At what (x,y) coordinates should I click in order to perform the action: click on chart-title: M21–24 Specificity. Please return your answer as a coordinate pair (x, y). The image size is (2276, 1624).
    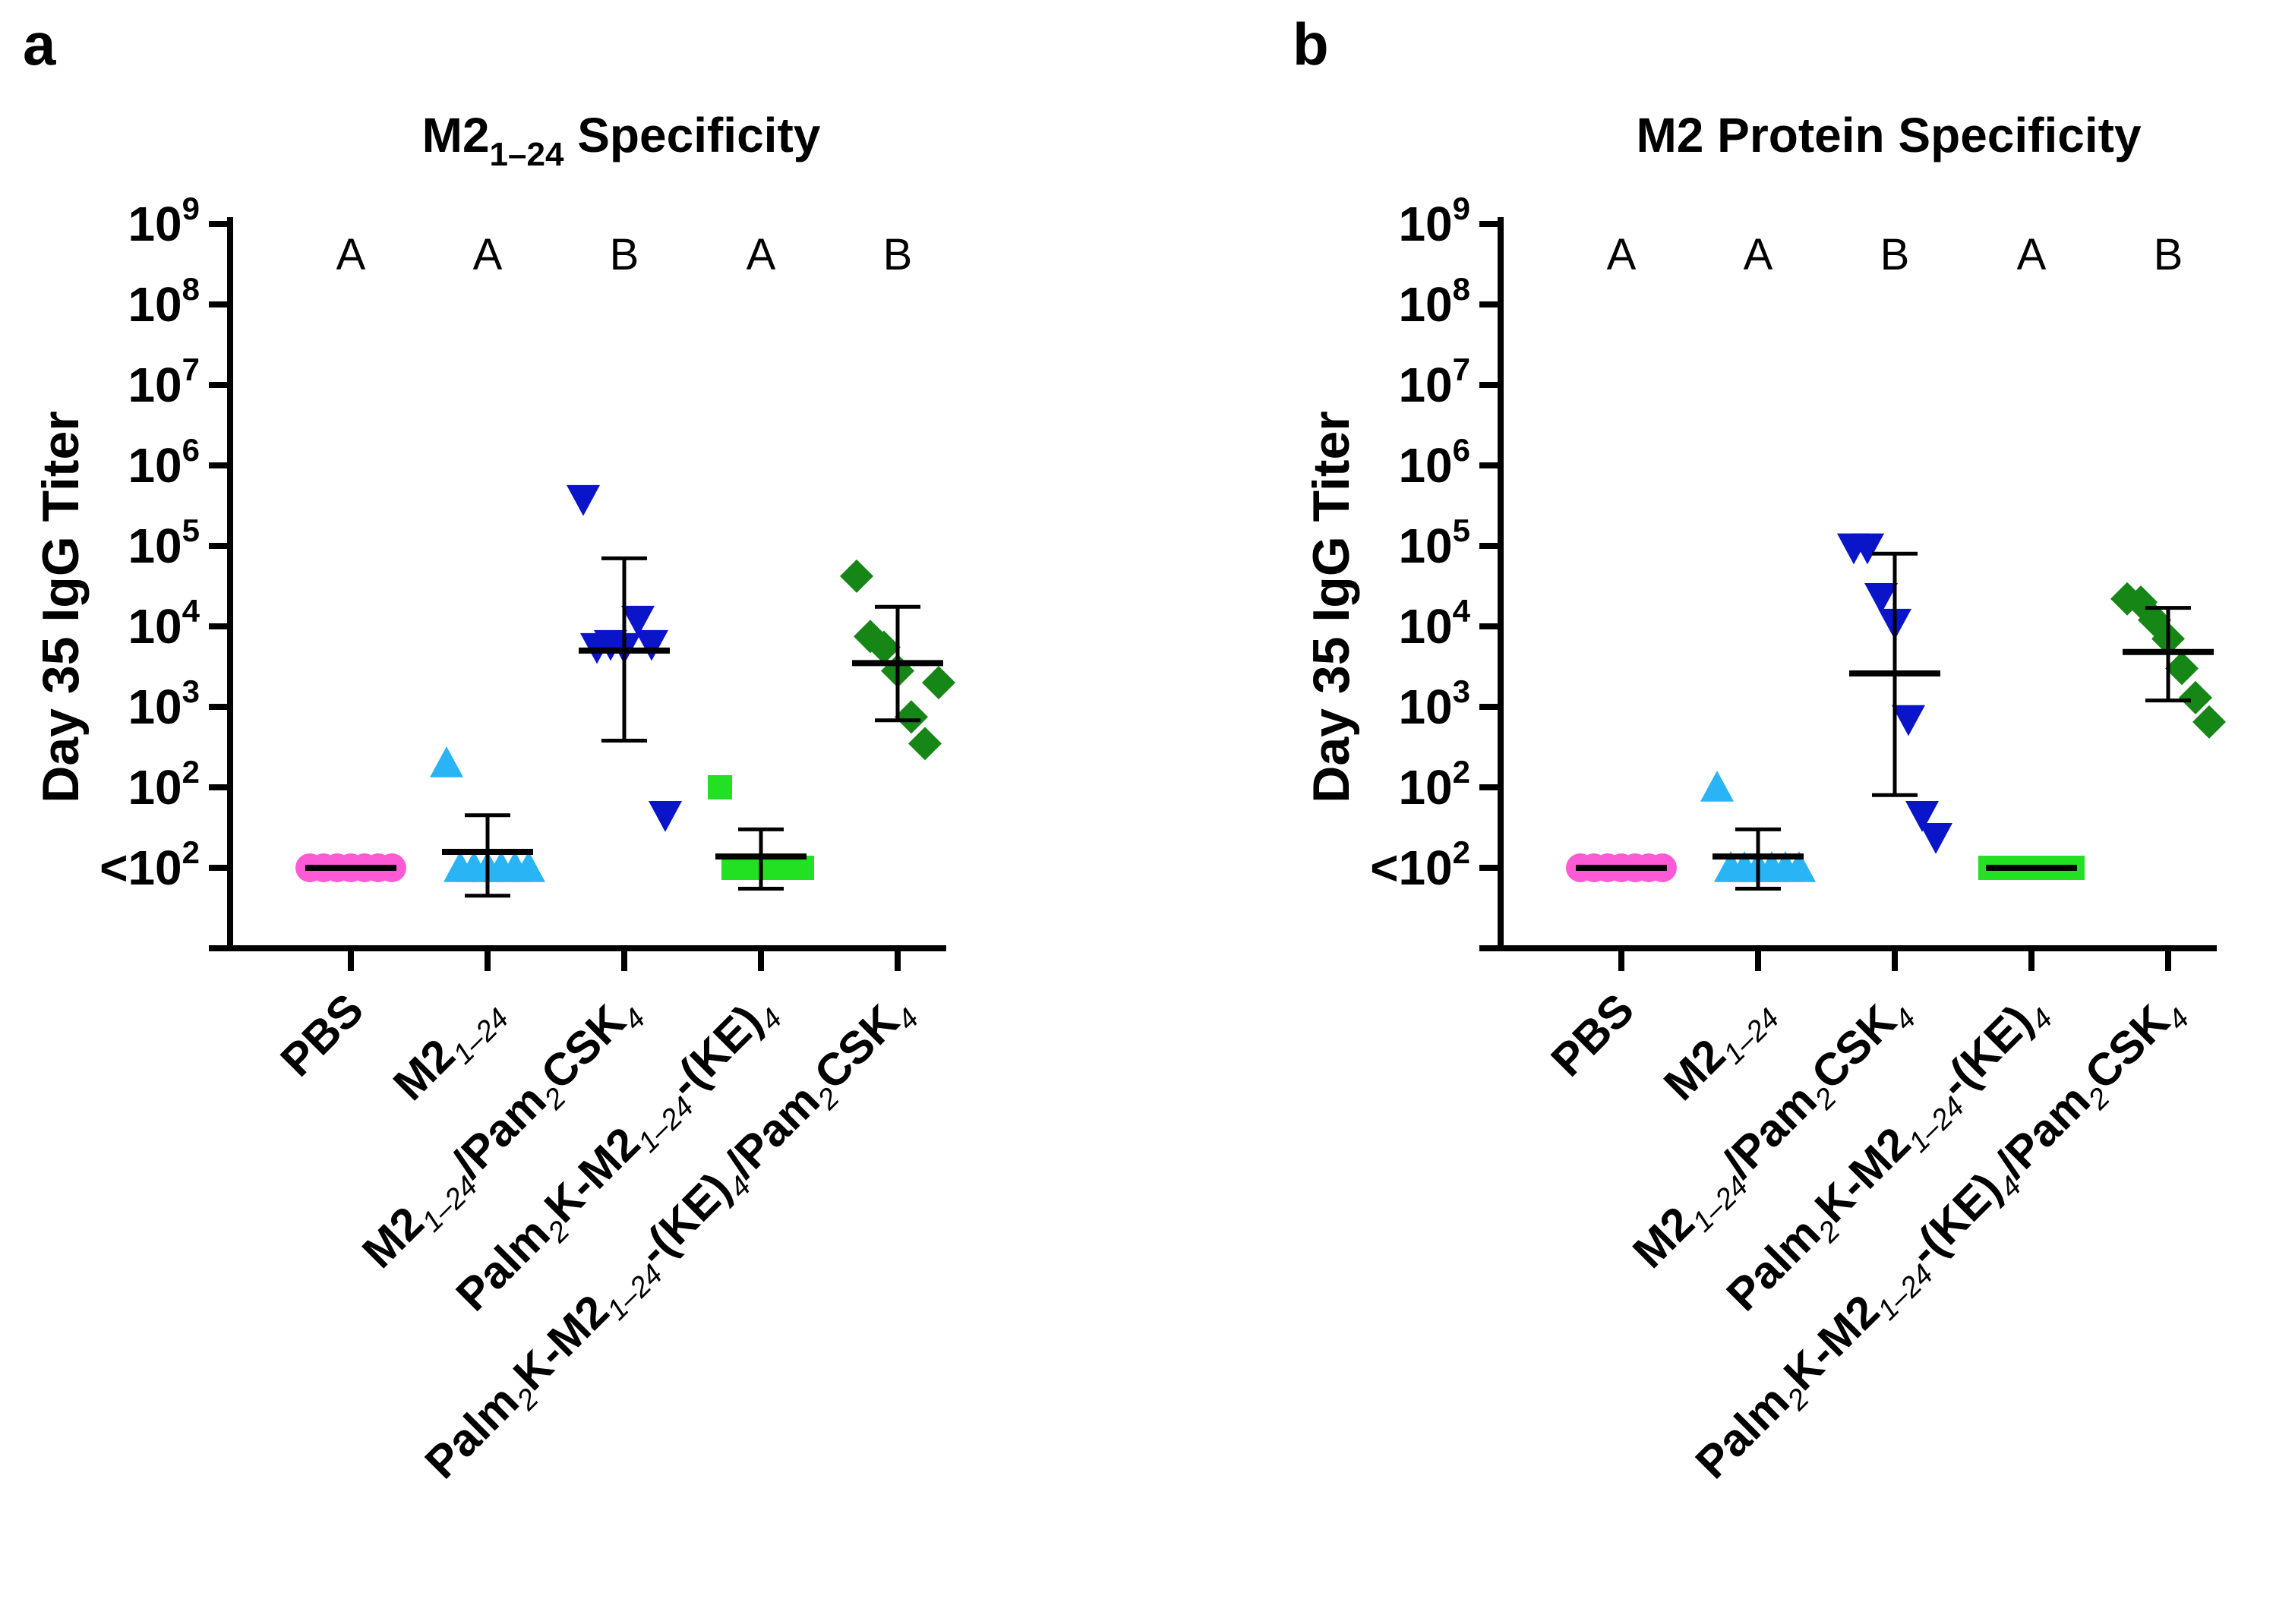
    Looking at the image, I should click on (621, 140).